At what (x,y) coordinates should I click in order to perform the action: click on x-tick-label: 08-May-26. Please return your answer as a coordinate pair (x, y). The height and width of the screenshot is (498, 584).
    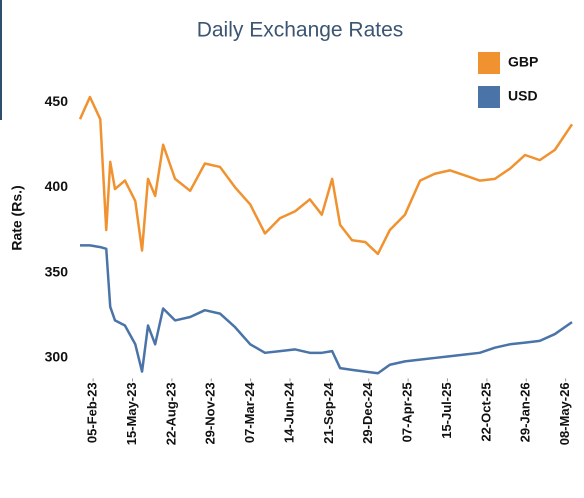
    Looking at the image, I should click on (564, 413).